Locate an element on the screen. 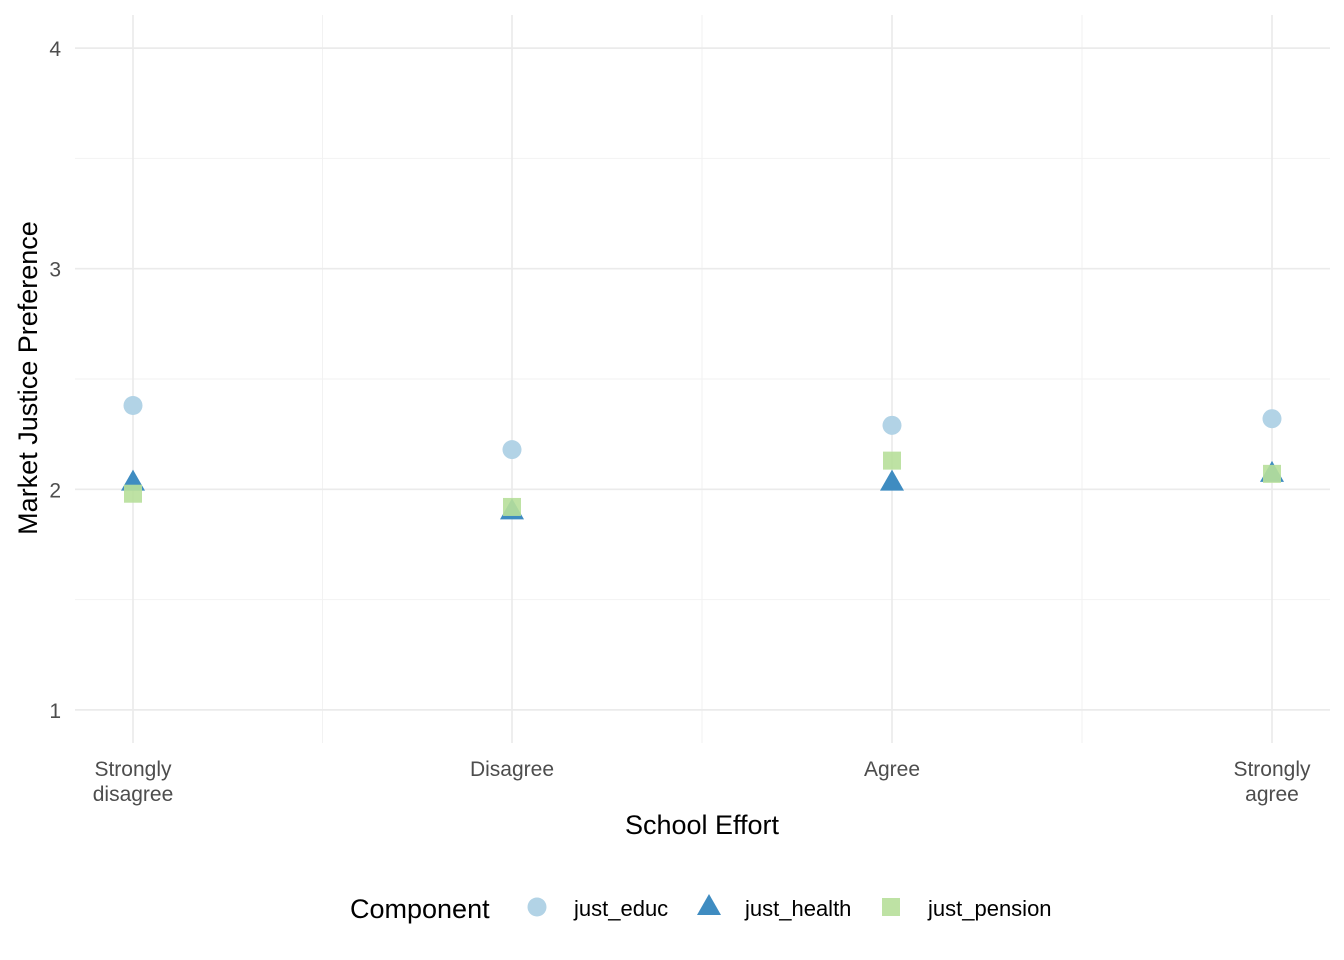 Image resolution: width=1344 pixels, height=960 pixels. x-tick-label: Strongly agree is located at coordinates (1272, 782).